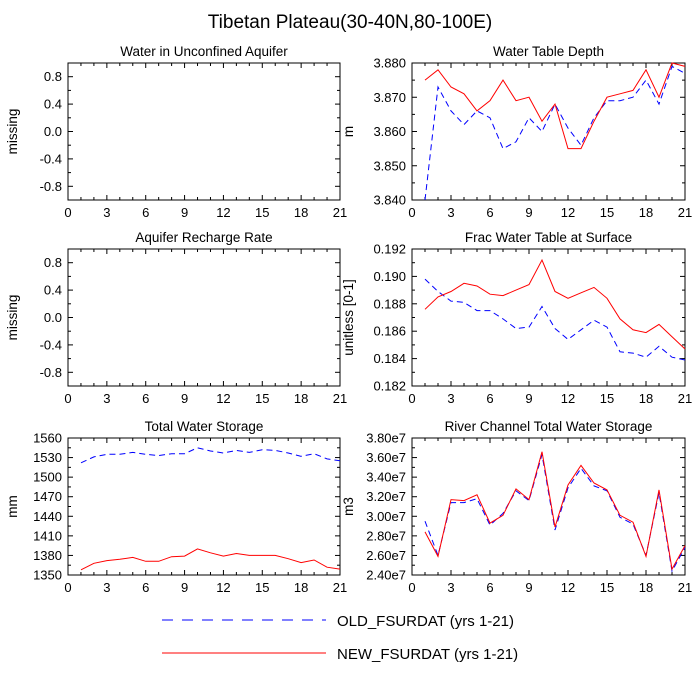 This screenshot has height=700, width=700. What do you see at coordinates (389, 331) in the screenshot?
I see `y-tick-label: 0.186` at bounding box center [389, 331].